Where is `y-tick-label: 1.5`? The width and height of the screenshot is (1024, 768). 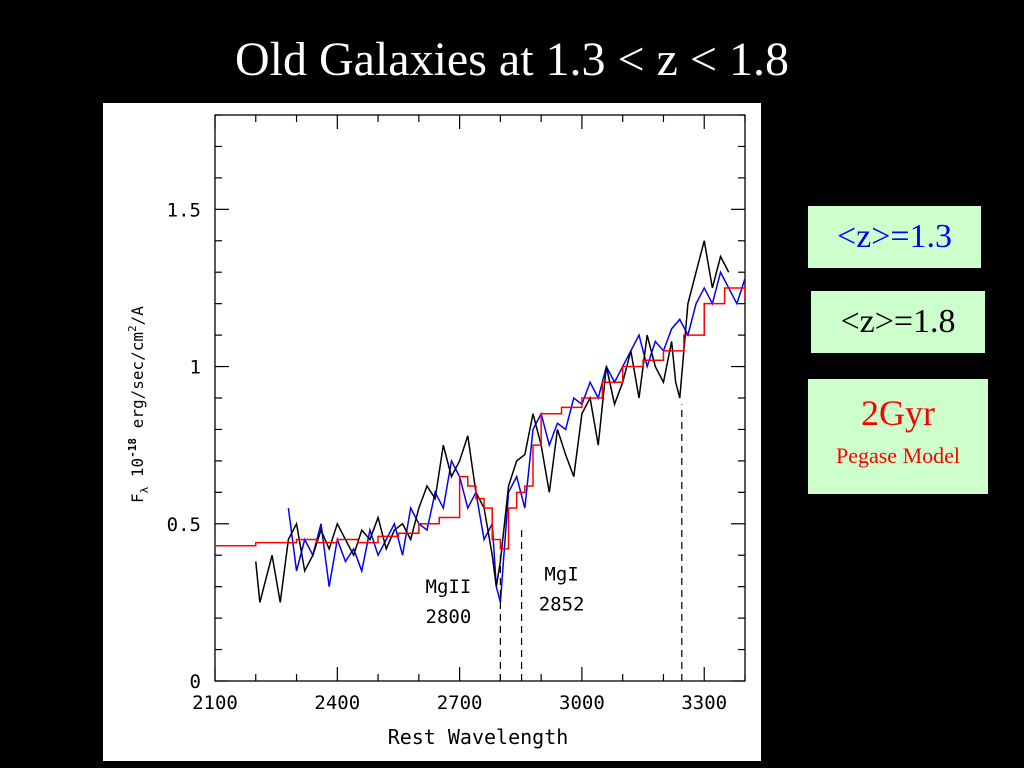
y-tick-label: 1.5 is located at coordinates (184, 210).